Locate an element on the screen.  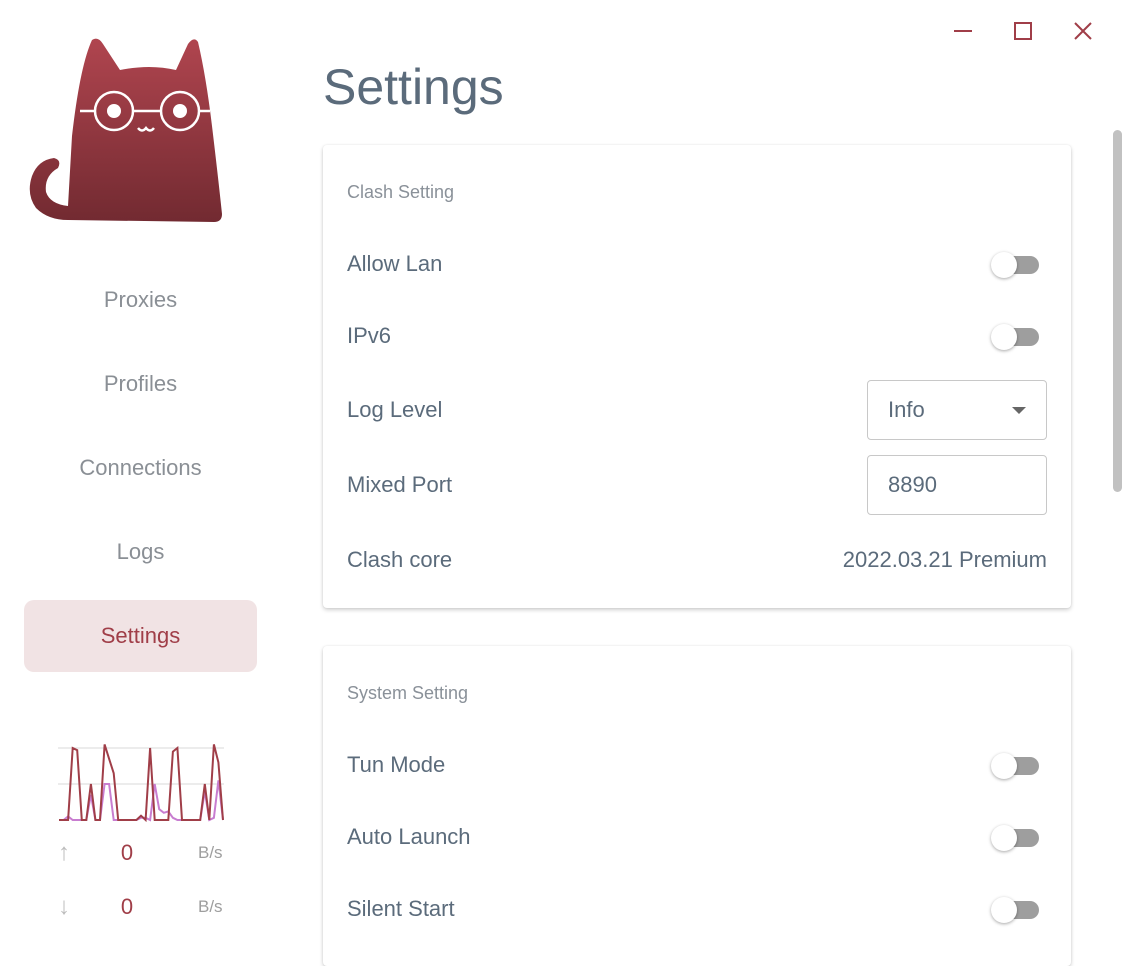
allow-lan-row: Allow Lan is located at coordinates (697, 264).